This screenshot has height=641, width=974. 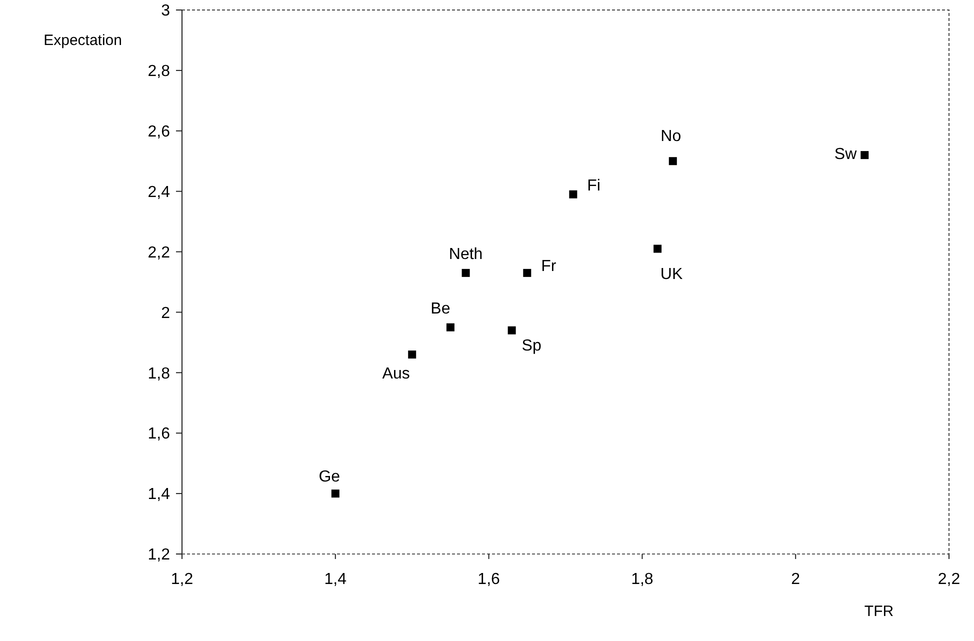 What do you see at coordinates (465, 254) in the screenshot?
I see `annotation: Neth` at bounding box center [465, 254].